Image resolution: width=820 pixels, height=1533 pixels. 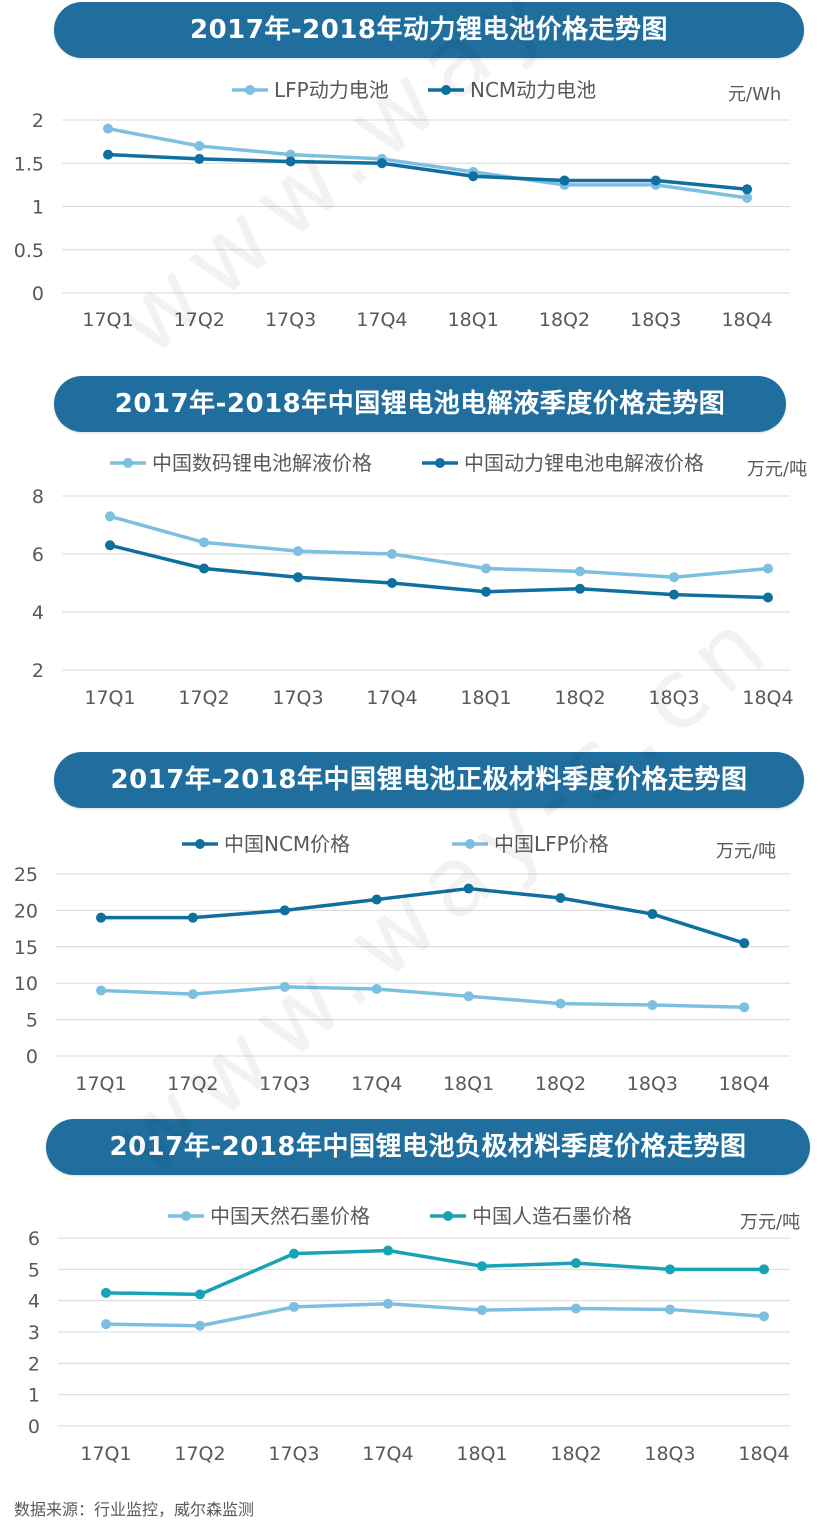 What do you see at coordinates (754, 94) in the screenshot?
I see `unit-label: 元/Wh` at bounding box center [754, 94].